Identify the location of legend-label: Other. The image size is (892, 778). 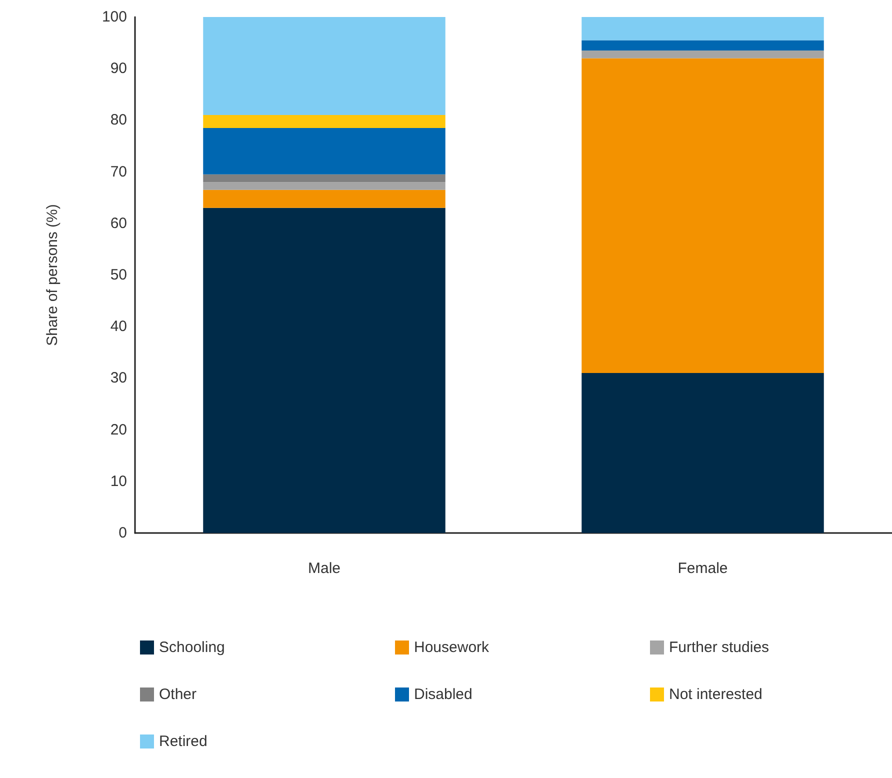
(178, 694).